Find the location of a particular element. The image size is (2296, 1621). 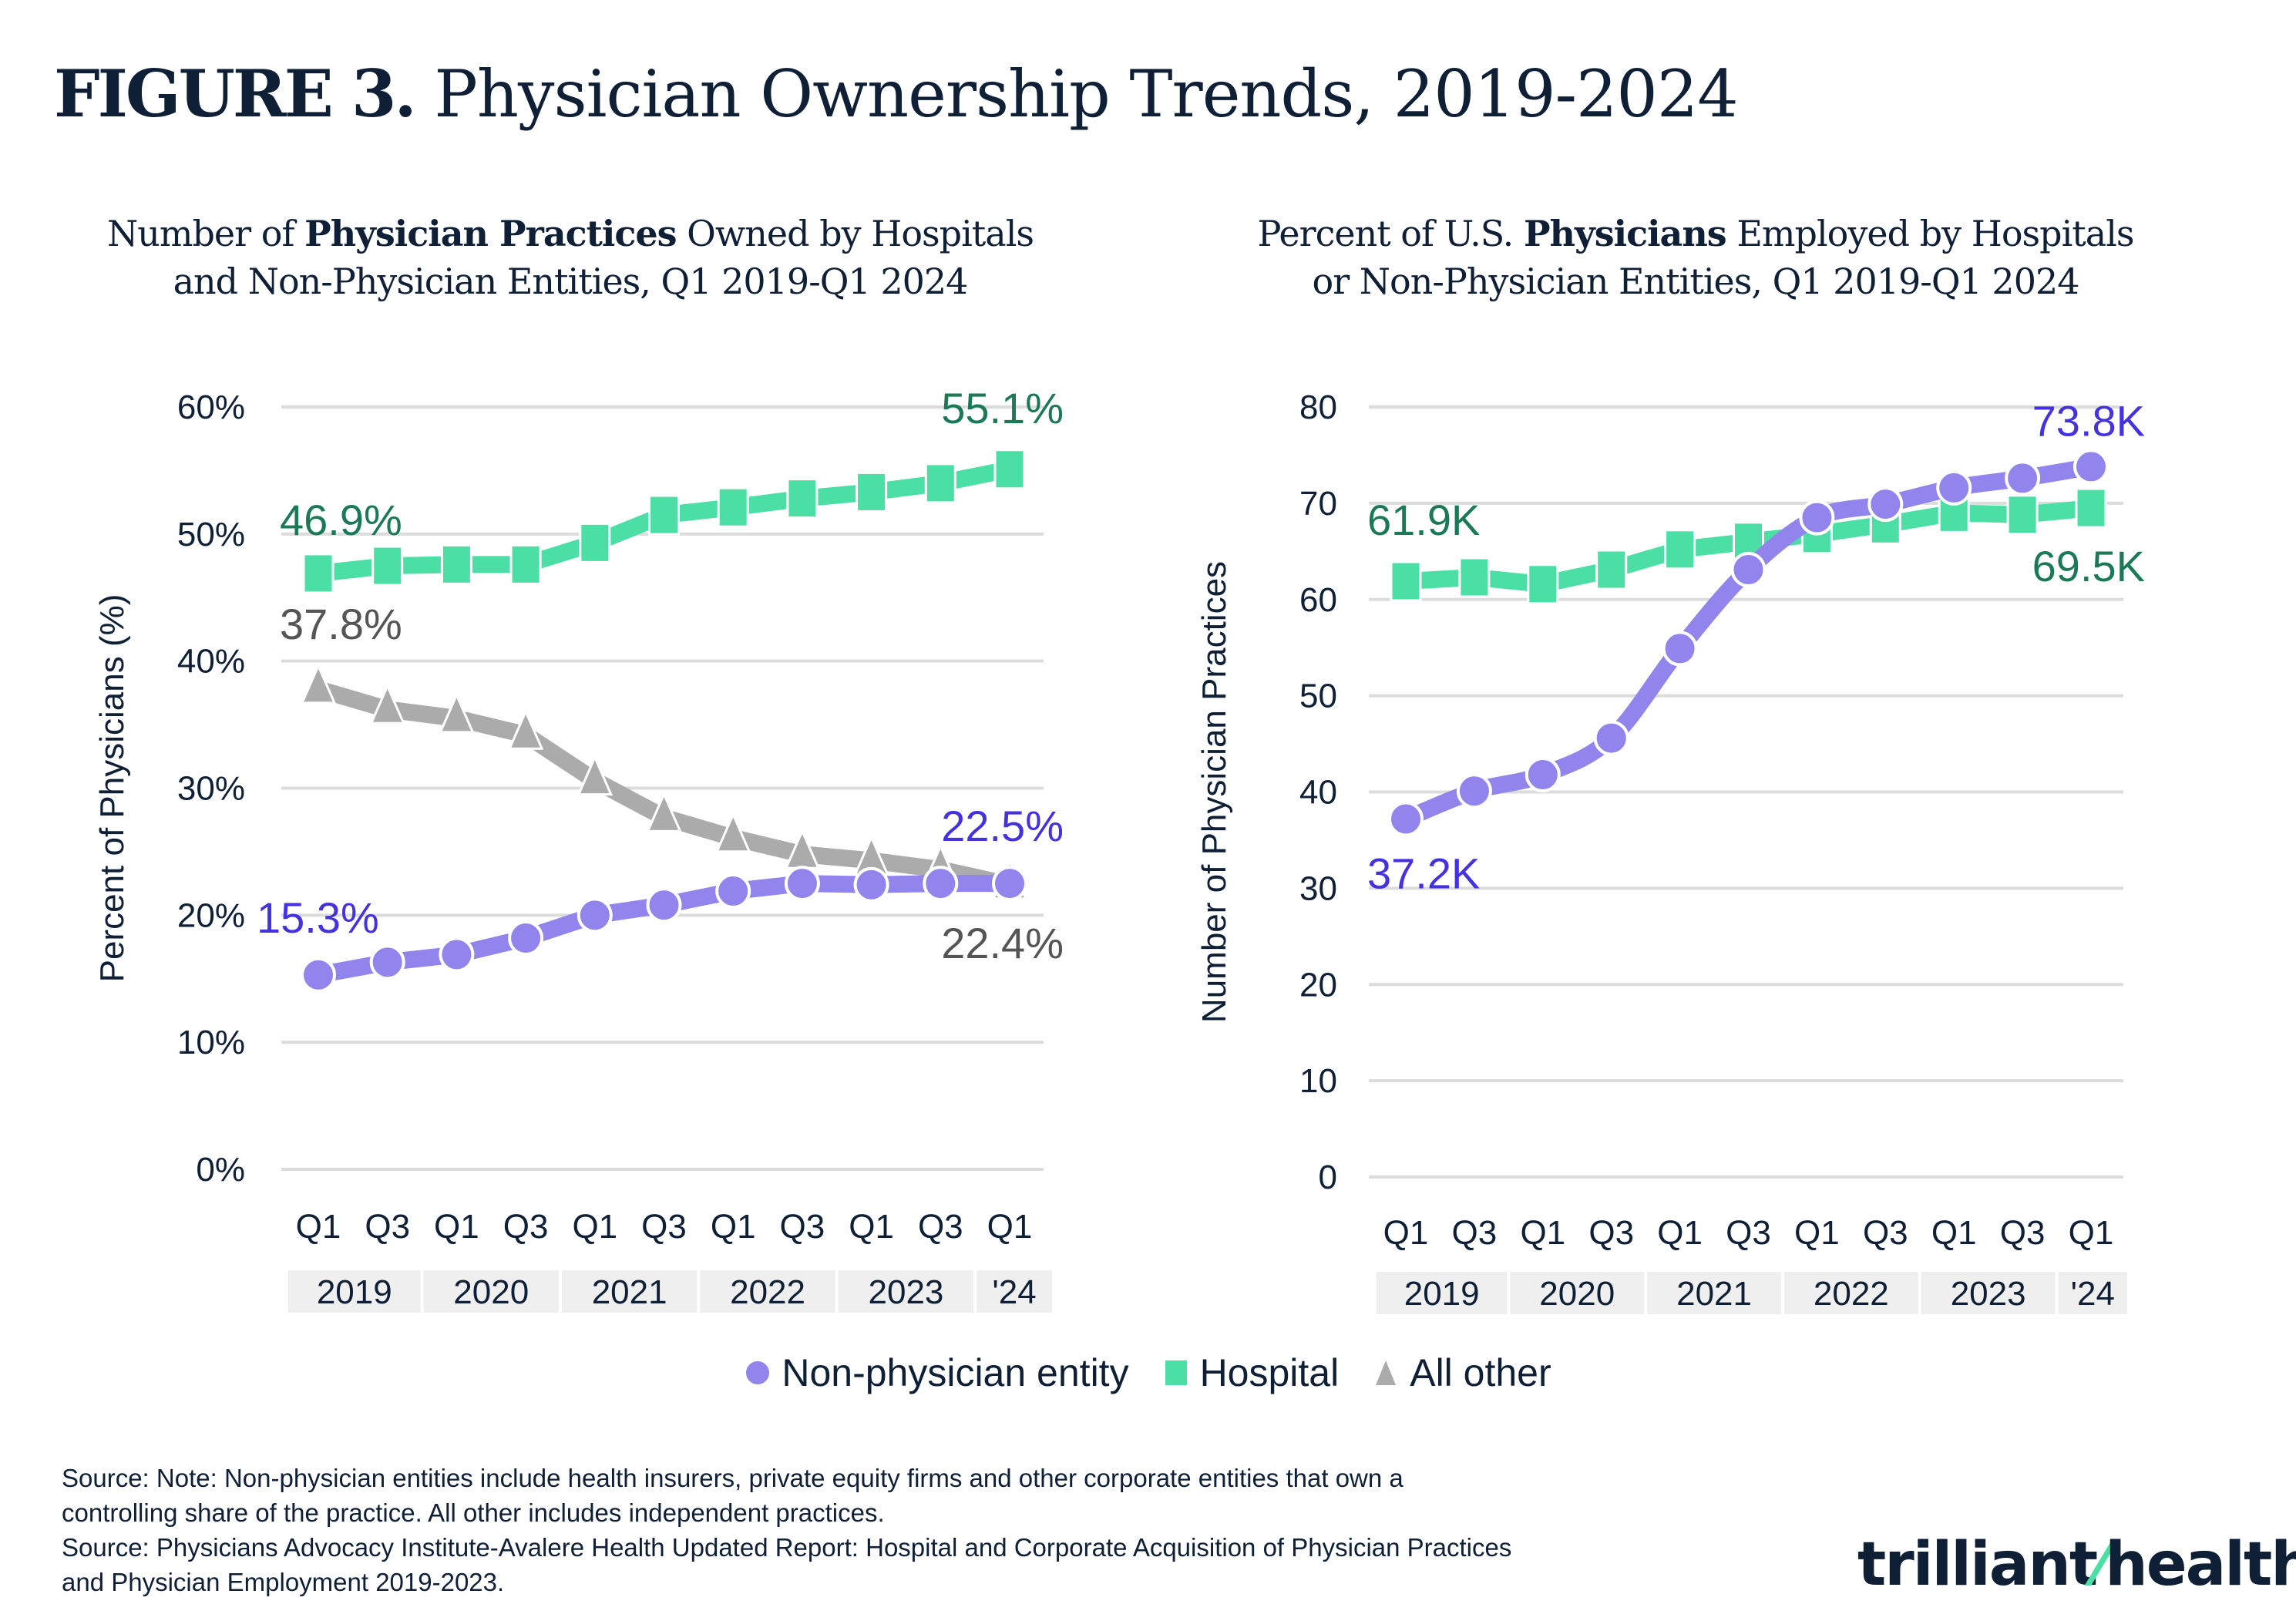

data-label: 61.9K is located at coordinates (1424, 520).